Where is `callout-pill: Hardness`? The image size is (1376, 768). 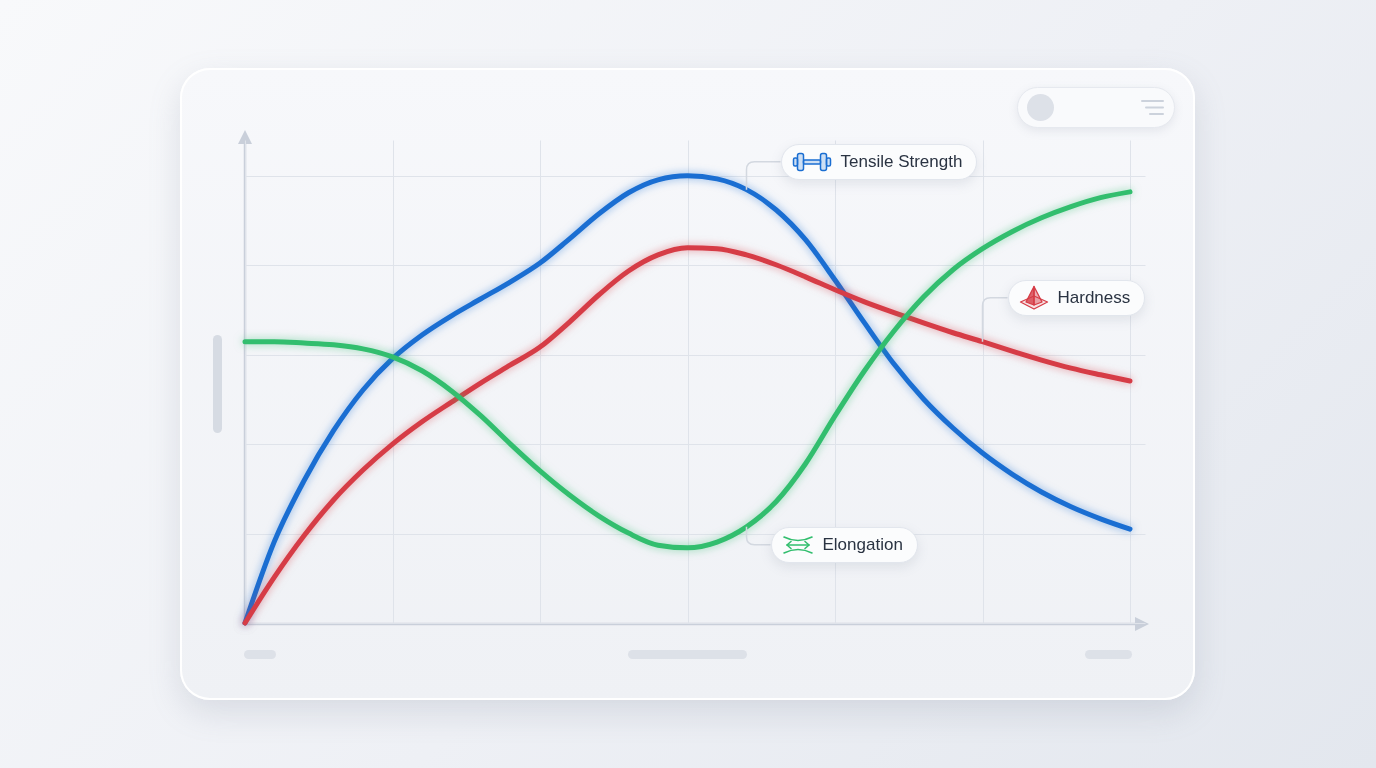
callout-pill: Hardness is located at coordinates (1076, 297).